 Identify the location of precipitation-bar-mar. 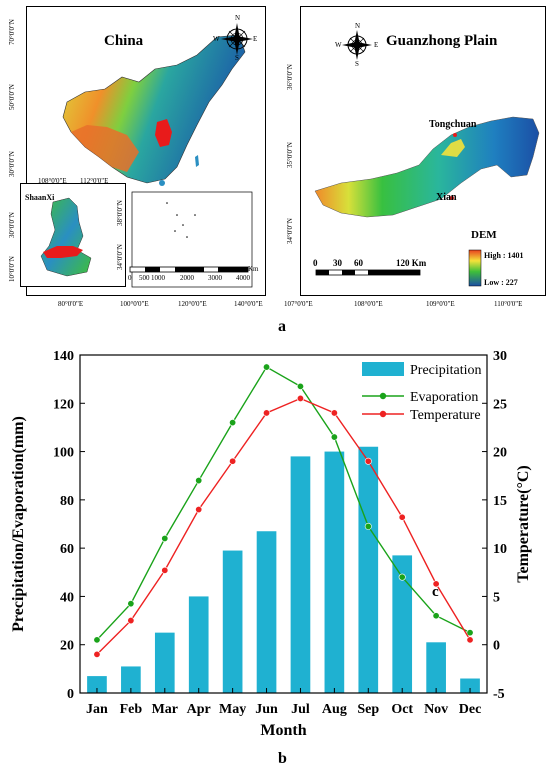
(164, 662).